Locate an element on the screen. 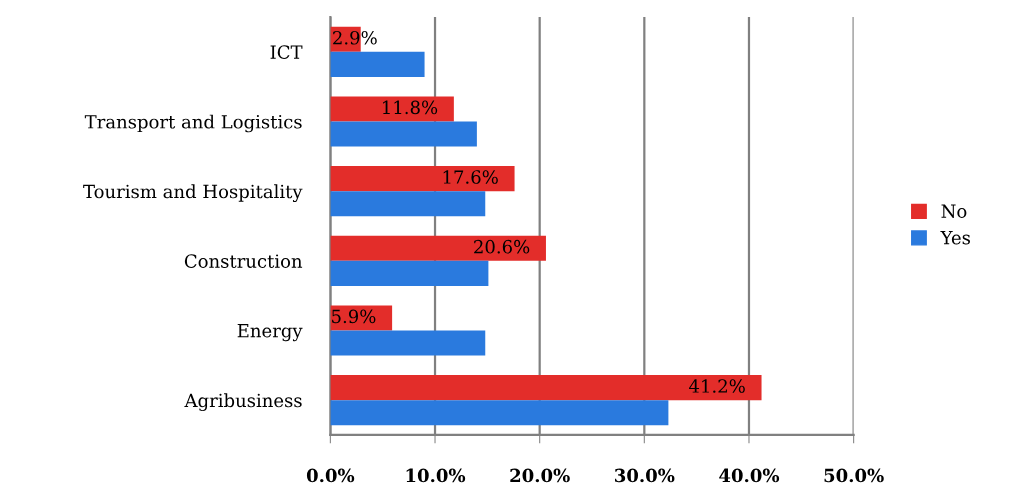 This screenshot has width=1026, height=486. legend-label: Yes is located at coordinates (955, 238).